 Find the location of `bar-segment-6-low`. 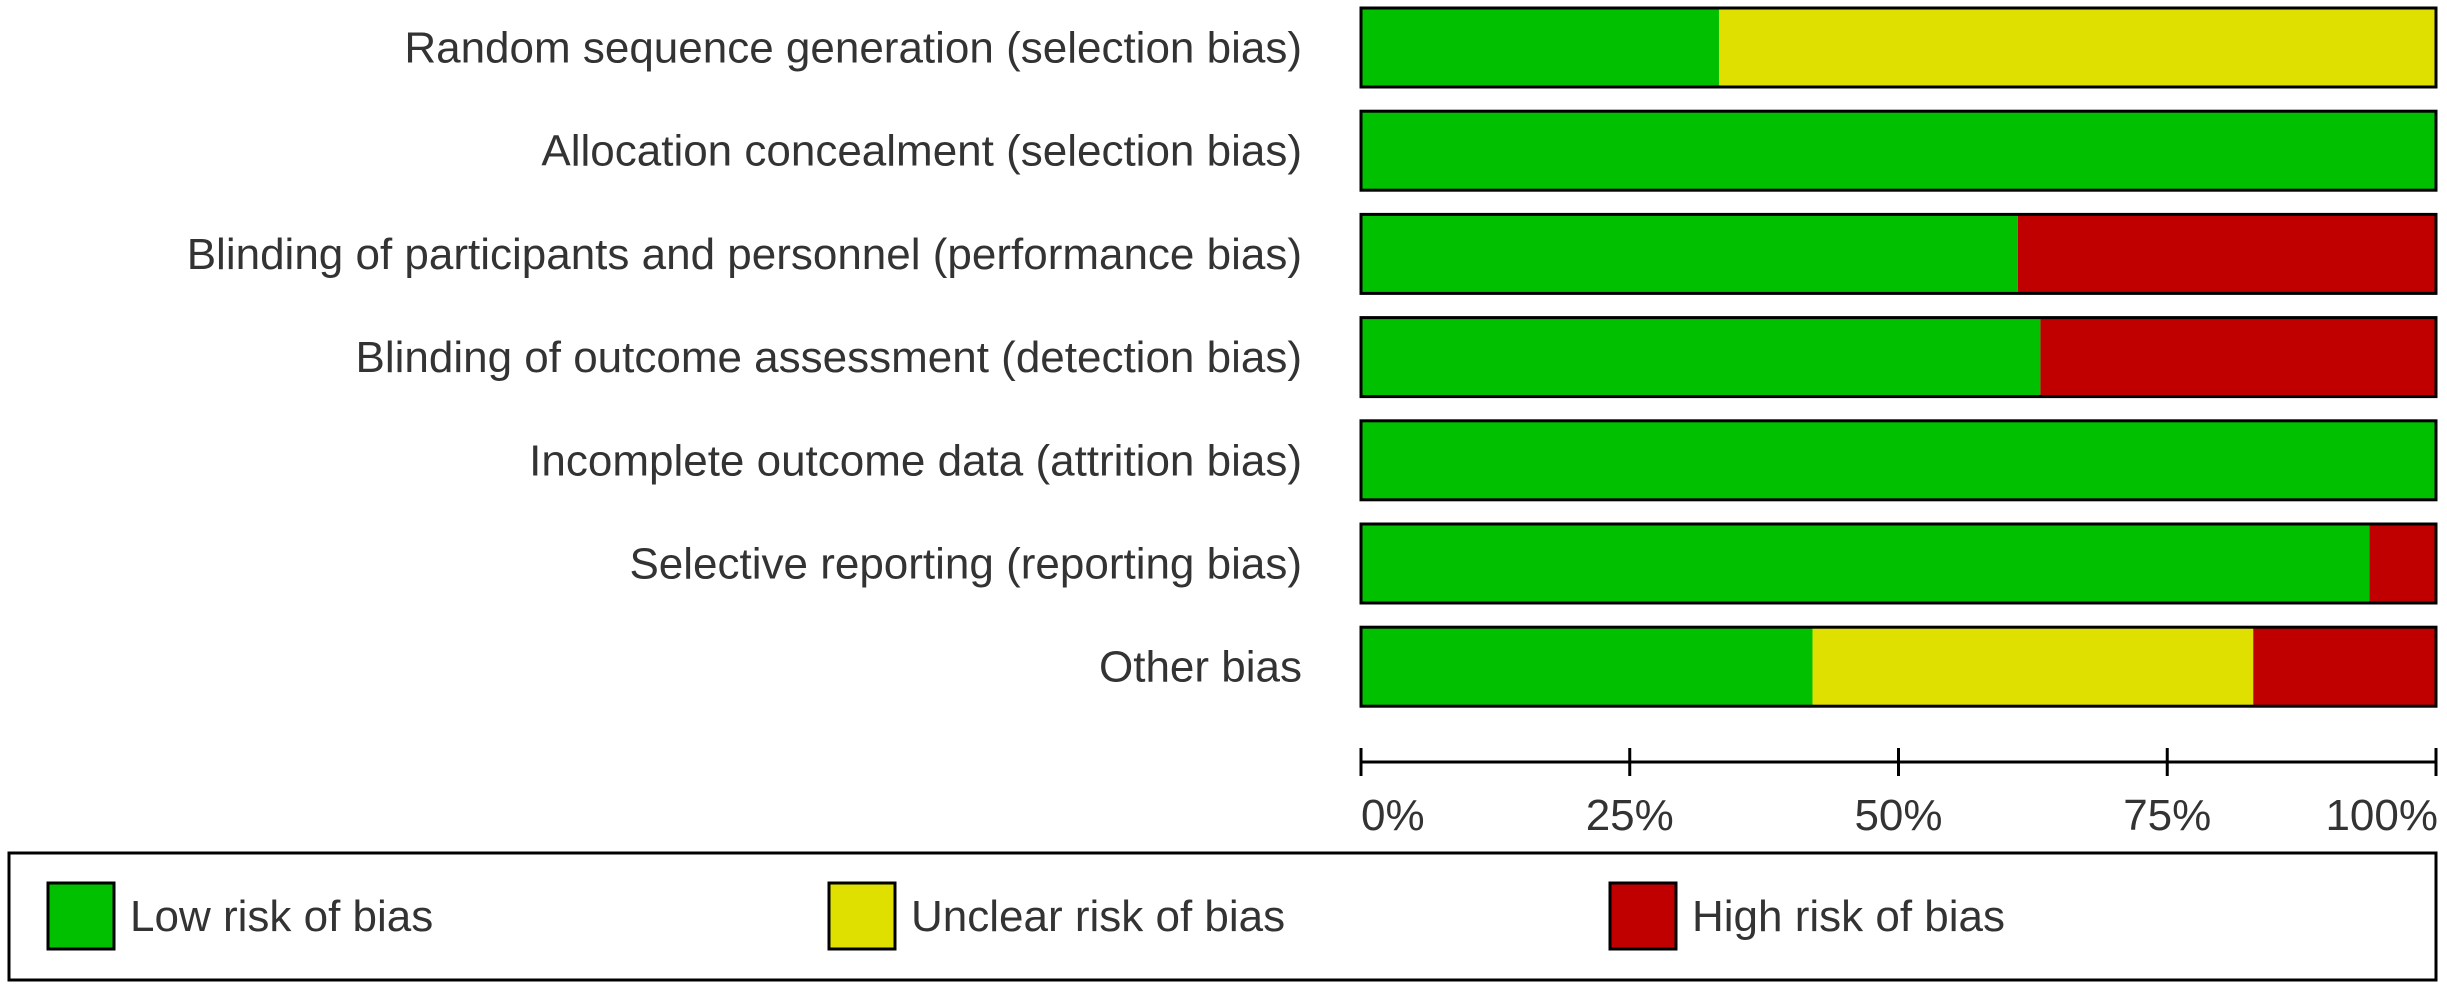

bar-segment-6-low is located at coordinates (1865, 563).